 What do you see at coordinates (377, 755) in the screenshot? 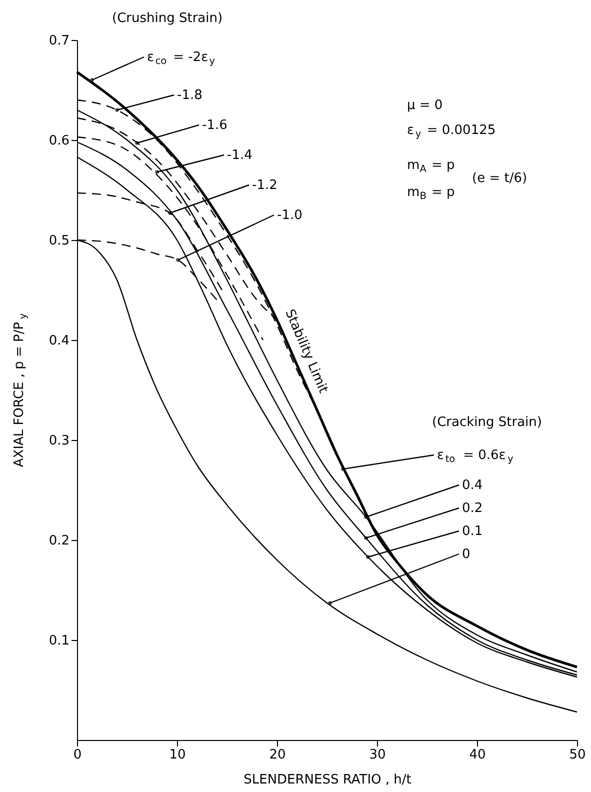
I see `x-tick-label: 30` at bounding box center [377, 755].